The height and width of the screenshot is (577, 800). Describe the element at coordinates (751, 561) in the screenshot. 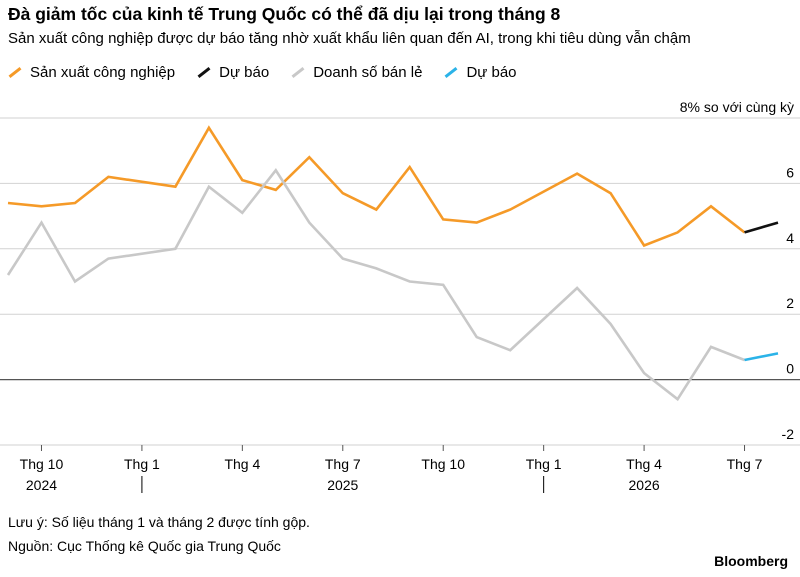

I see `bloomberg-logo: Bloomberg` at that location.